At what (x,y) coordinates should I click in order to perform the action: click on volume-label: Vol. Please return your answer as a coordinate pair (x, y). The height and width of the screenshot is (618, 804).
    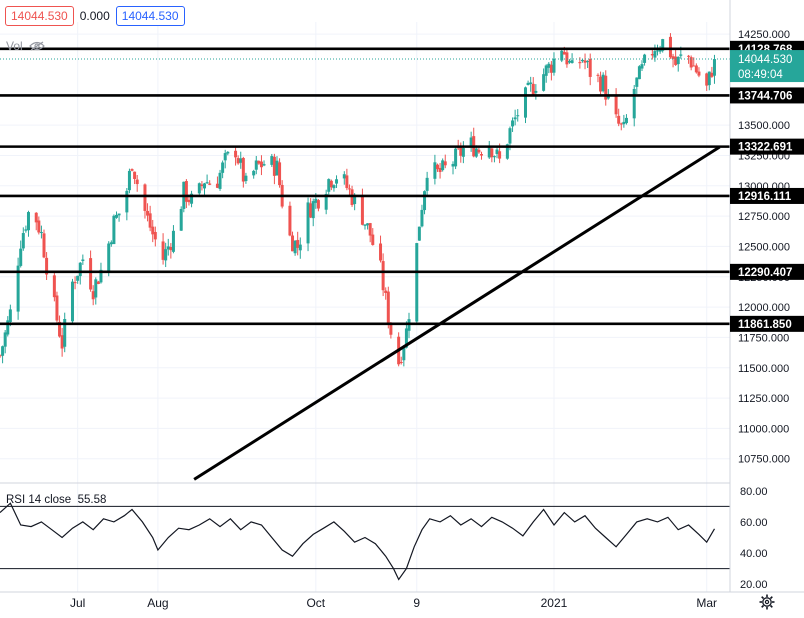
    Looking at the image, I should click on (14, 46).